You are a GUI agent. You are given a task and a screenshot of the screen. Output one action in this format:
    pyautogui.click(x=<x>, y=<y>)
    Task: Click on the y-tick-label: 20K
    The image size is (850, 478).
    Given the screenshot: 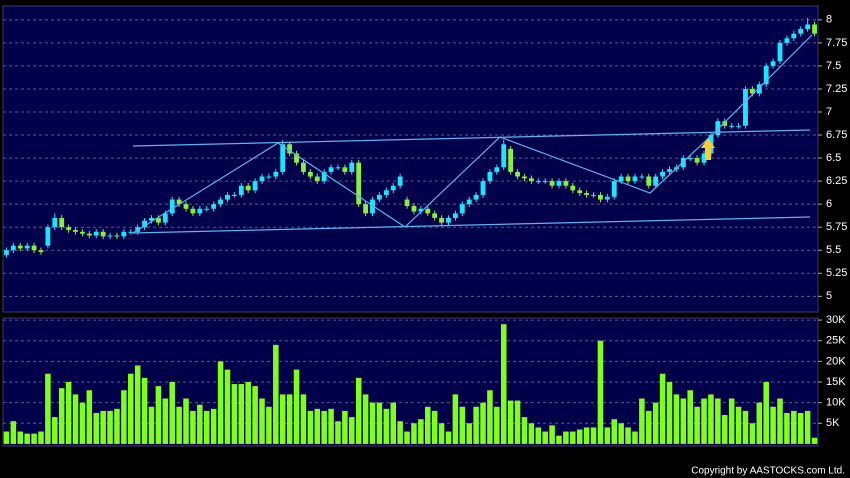 What is the action you would take?
    pyautogui.click(x=836, y=361)
    